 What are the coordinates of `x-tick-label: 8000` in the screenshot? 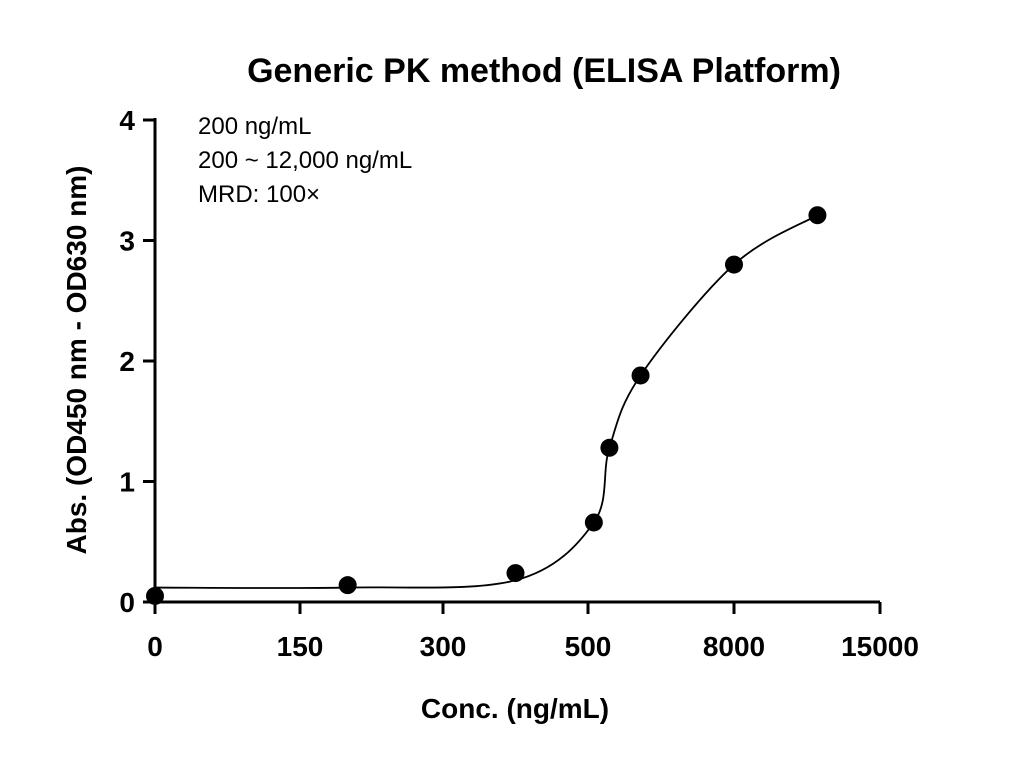 It's located at (734, 646).